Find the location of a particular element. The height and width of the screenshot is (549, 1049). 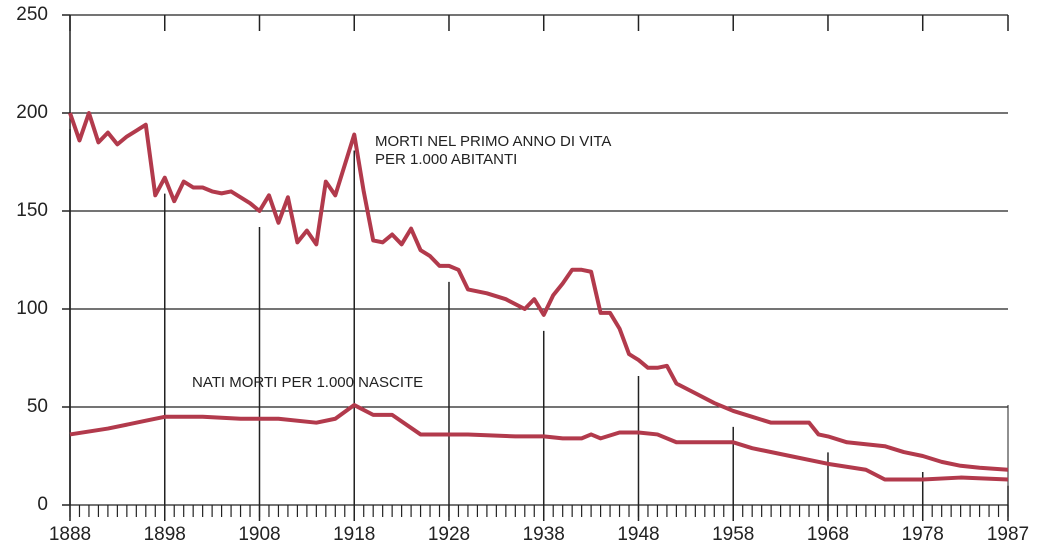

x-tick-label: 1987 is located at coordinates (1008, 534).